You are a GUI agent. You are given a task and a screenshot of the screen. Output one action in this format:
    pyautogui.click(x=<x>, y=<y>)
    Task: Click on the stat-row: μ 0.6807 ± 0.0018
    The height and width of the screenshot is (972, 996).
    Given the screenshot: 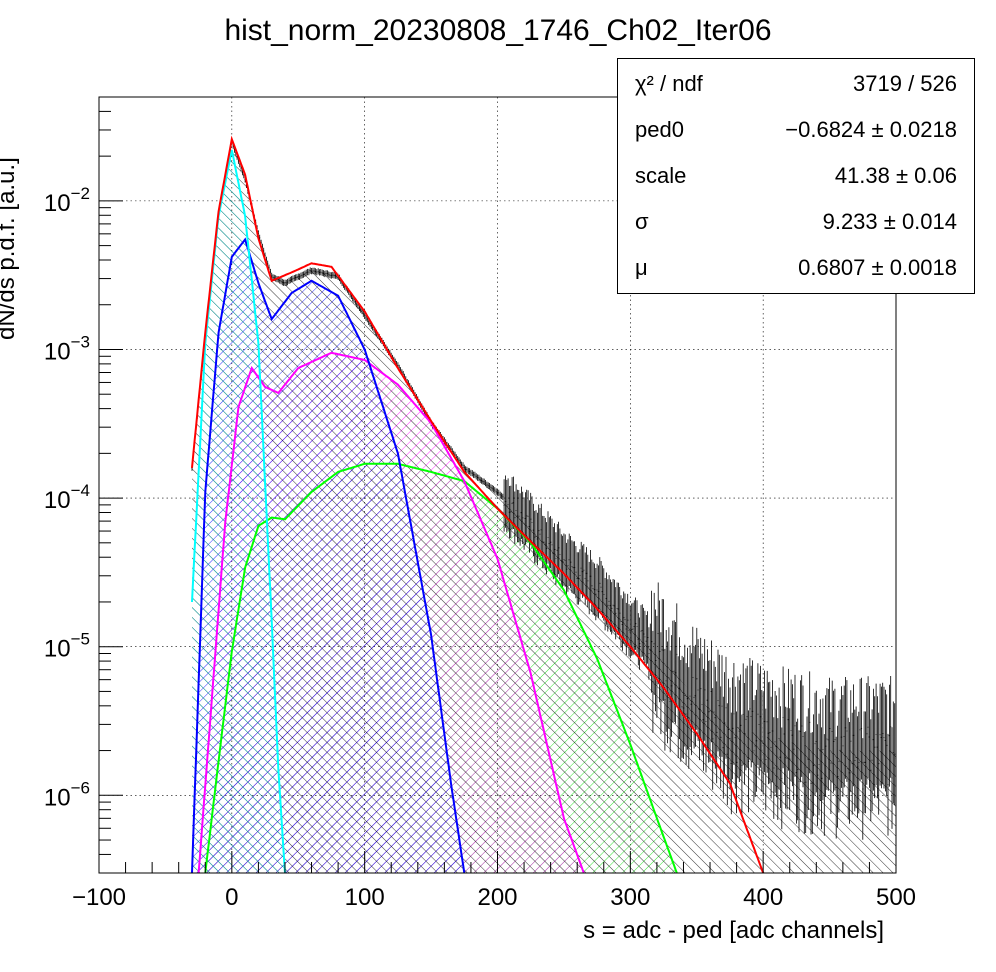 What is the action you would take?
    pyautogui.click(x=796, y=266)
    